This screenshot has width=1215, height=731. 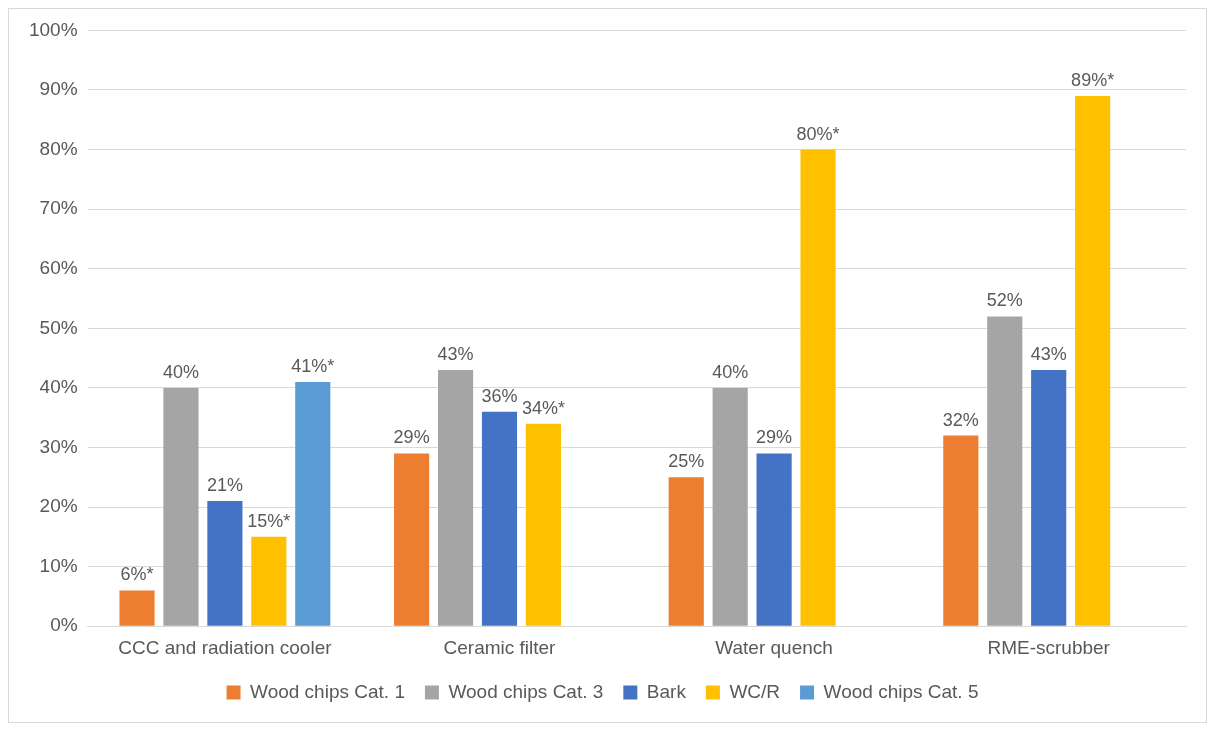 I want to click on y-tick-label: 30%, so click(x=58, y=446).